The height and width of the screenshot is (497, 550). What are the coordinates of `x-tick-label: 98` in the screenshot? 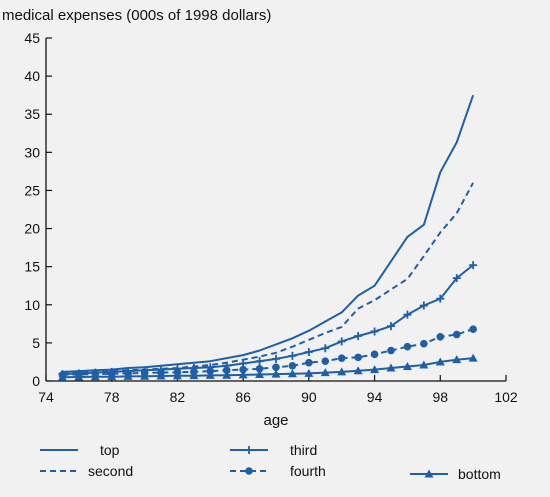 It's located at (440, 397).